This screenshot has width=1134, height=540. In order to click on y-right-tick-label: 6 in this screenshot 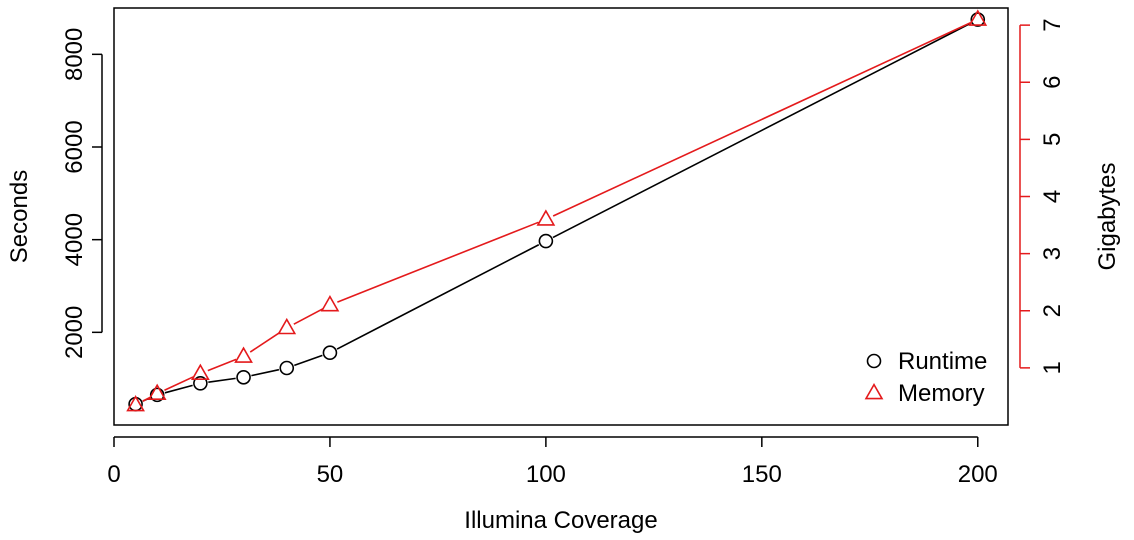, I will do `click(1052, 82)`.